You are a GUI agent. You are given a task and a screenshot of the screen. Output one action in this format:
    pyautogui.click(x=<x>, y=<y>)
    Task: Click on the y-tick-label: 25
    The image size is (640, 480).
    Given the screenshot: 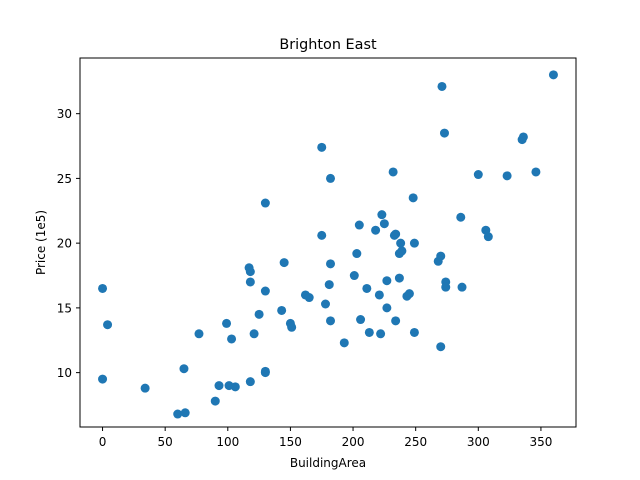 What is the action you would take?
    pyautogui.click(x=64, y=179)
    